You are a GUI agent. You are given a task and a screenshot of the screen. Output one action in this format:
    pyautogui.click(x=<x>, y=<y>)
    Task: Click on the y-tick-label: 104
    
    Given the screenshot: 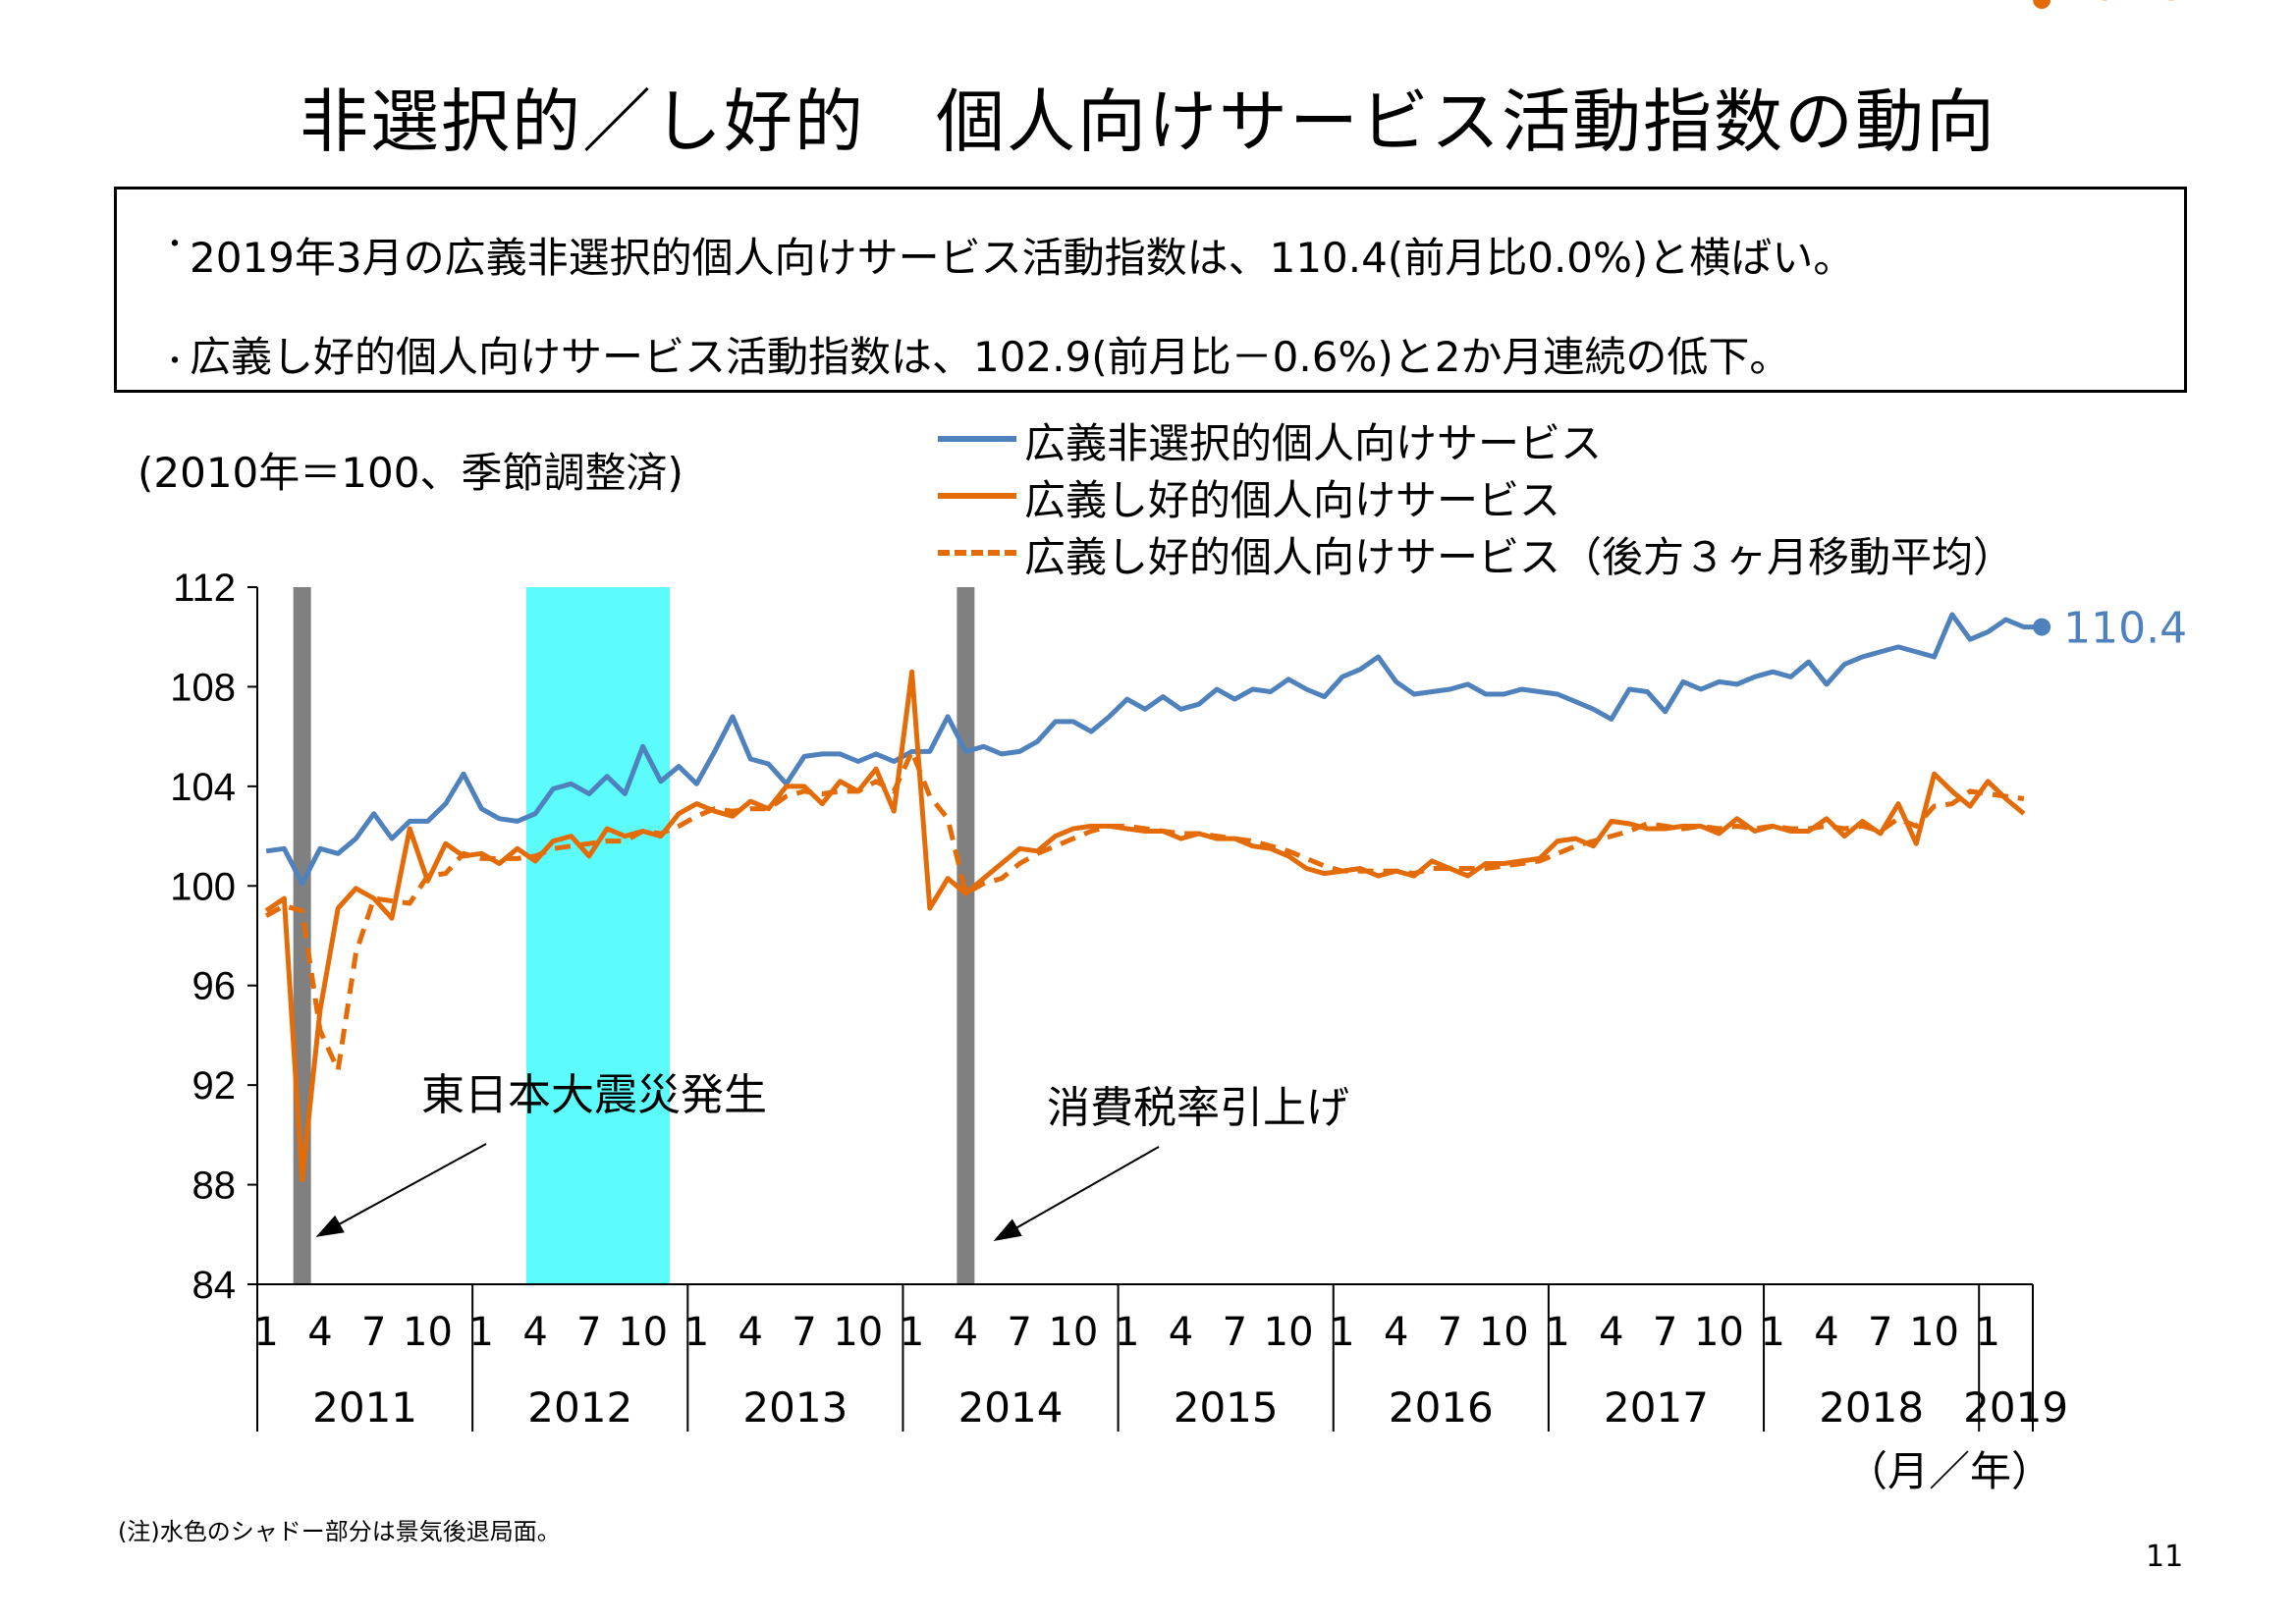 What is the action you would take?
    pyautogui.click(x=203, y=787)
    